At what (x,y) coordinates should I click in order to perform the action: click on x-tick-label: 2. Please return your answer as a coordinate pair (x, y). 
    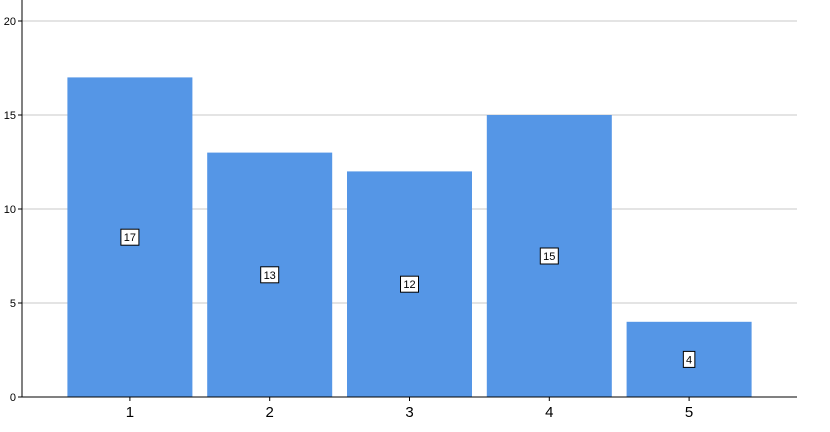
    Looking at the image, I should click on (270, 412).